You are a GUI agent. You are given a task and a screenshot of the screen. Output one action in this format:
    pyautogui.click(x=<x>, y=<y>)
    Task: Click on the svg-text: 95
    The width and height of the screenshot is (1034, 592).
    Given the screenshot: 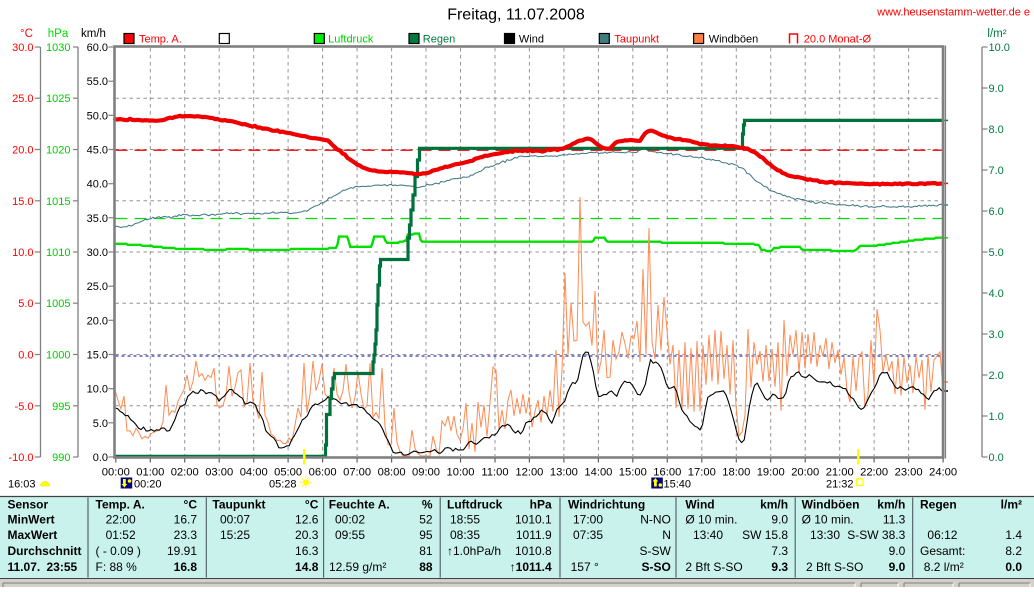 What is the action you would take?
    pyautogui.click(x=426, y=535)
    